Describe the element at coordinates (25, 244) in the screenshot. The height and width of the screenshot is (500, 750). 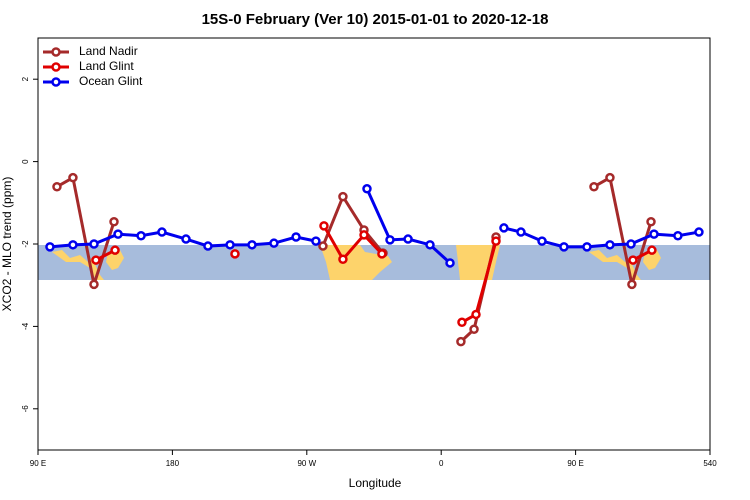
I see `y-tick-label: -2` at that location.